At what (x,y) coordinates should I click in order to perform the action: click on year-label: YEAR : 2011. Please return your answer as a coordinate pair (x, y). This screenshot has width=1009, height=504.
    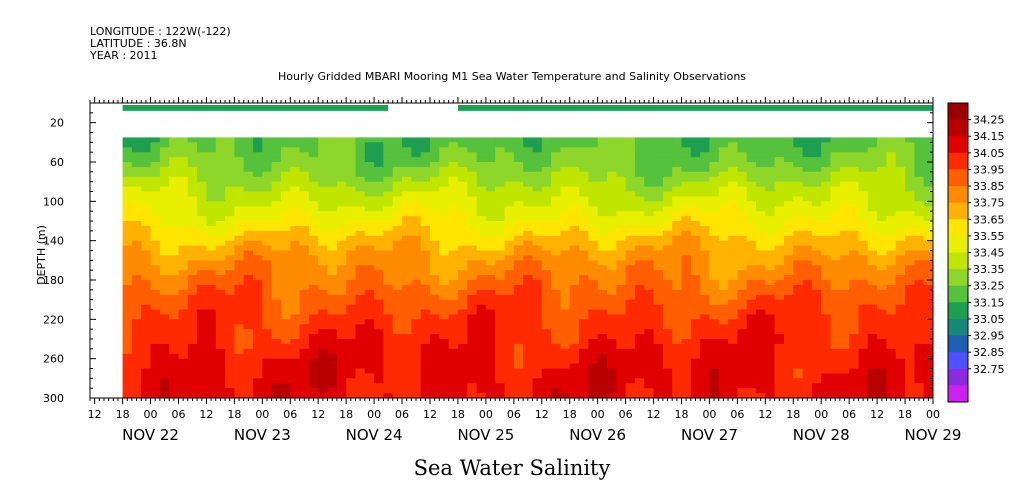
    Looking at the image, I should click on (123, 55).